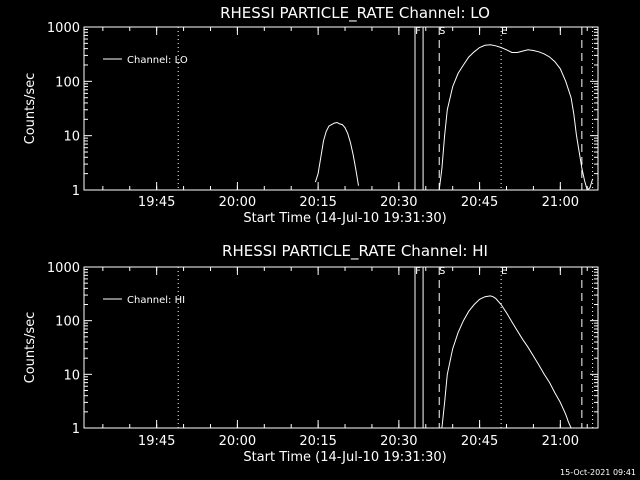 The height and width of the screenshot is (480, 640). What do you see at coordinates (355, 13) in the screenshot?
I see `chart-title: RHESSI PARTICLE_RATE Channel: LO` at bounding box center [355, 13].